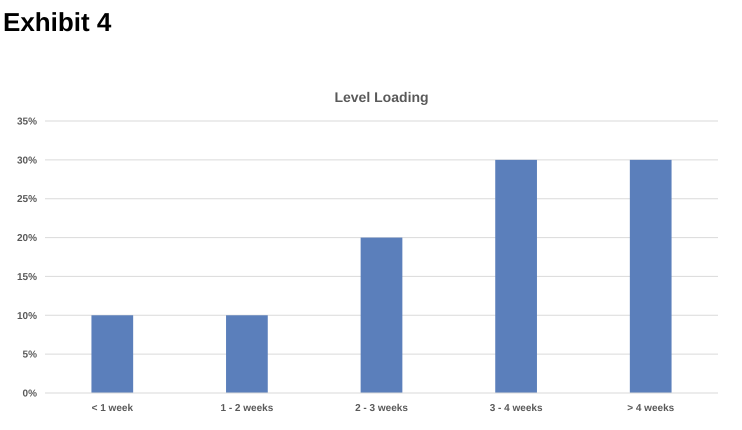 The width and height of the screenshot is (742, 430). What do you see at coordinates (57, 22) in the screenshot?
I see `chart-title: Exhibit 4` at bounding box center [57, 22].